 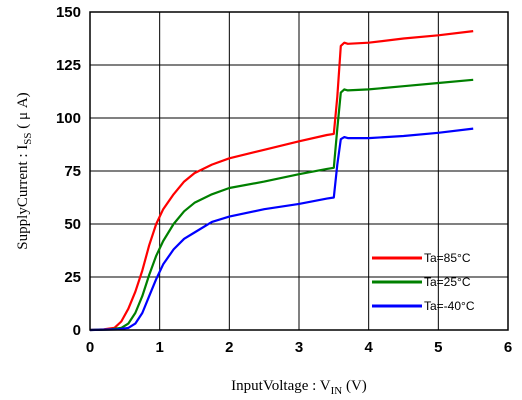 I want to click on x-axis-label: InputVoltage : VIN (V), so click(x=299, y=387).